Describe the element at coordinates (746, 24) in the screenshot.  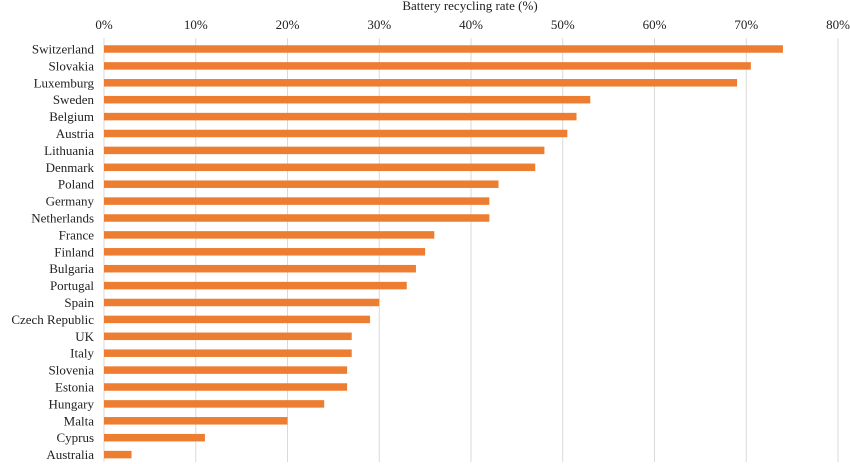
I see `x-tick-label: 70%` at that location.